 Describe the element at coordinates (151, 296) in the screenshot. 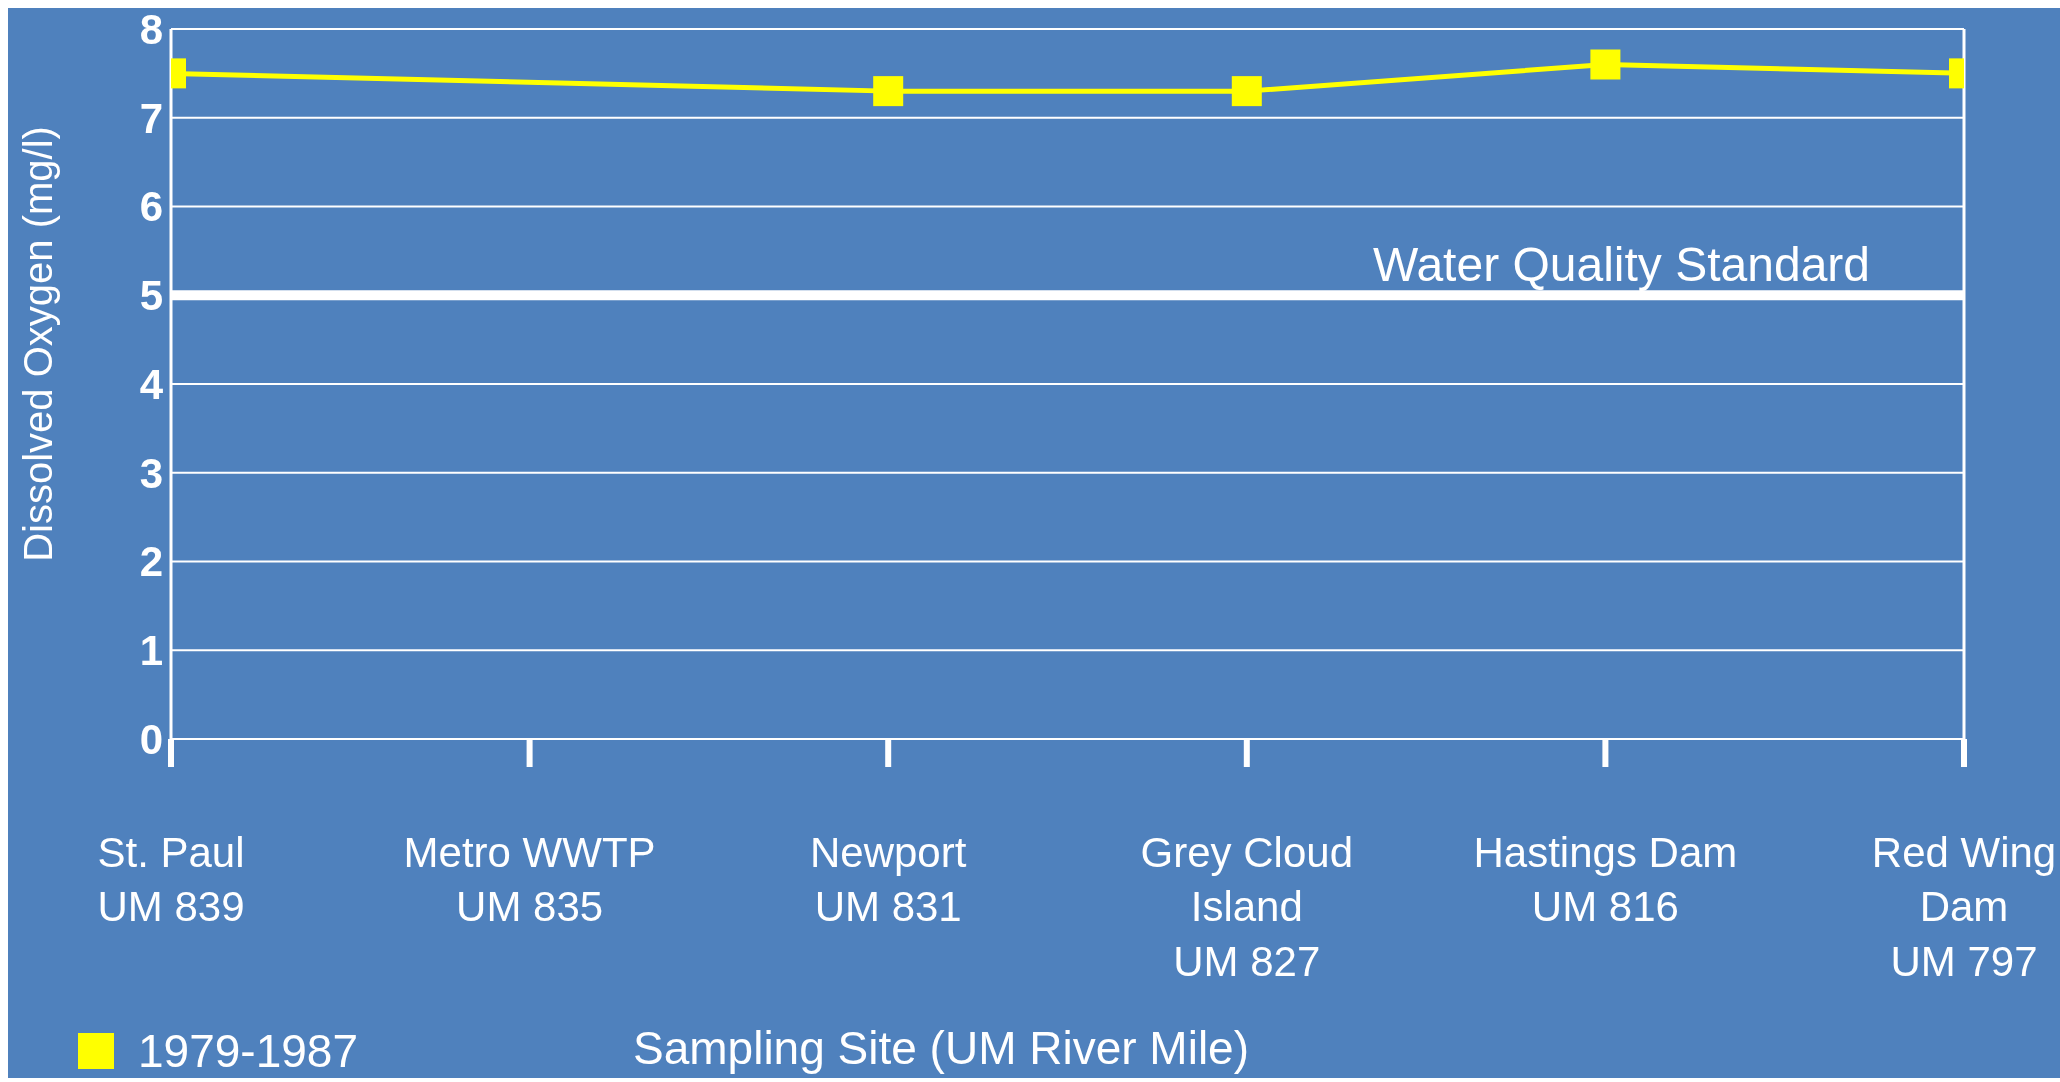

I see `y-tick-label: 5` at that location.